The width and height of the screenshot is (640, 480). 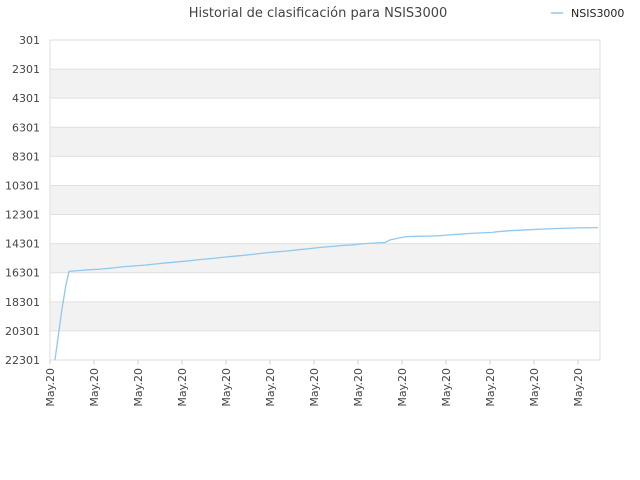 I want to click on y-tick-label: 22301, so click(x=22, y=360).